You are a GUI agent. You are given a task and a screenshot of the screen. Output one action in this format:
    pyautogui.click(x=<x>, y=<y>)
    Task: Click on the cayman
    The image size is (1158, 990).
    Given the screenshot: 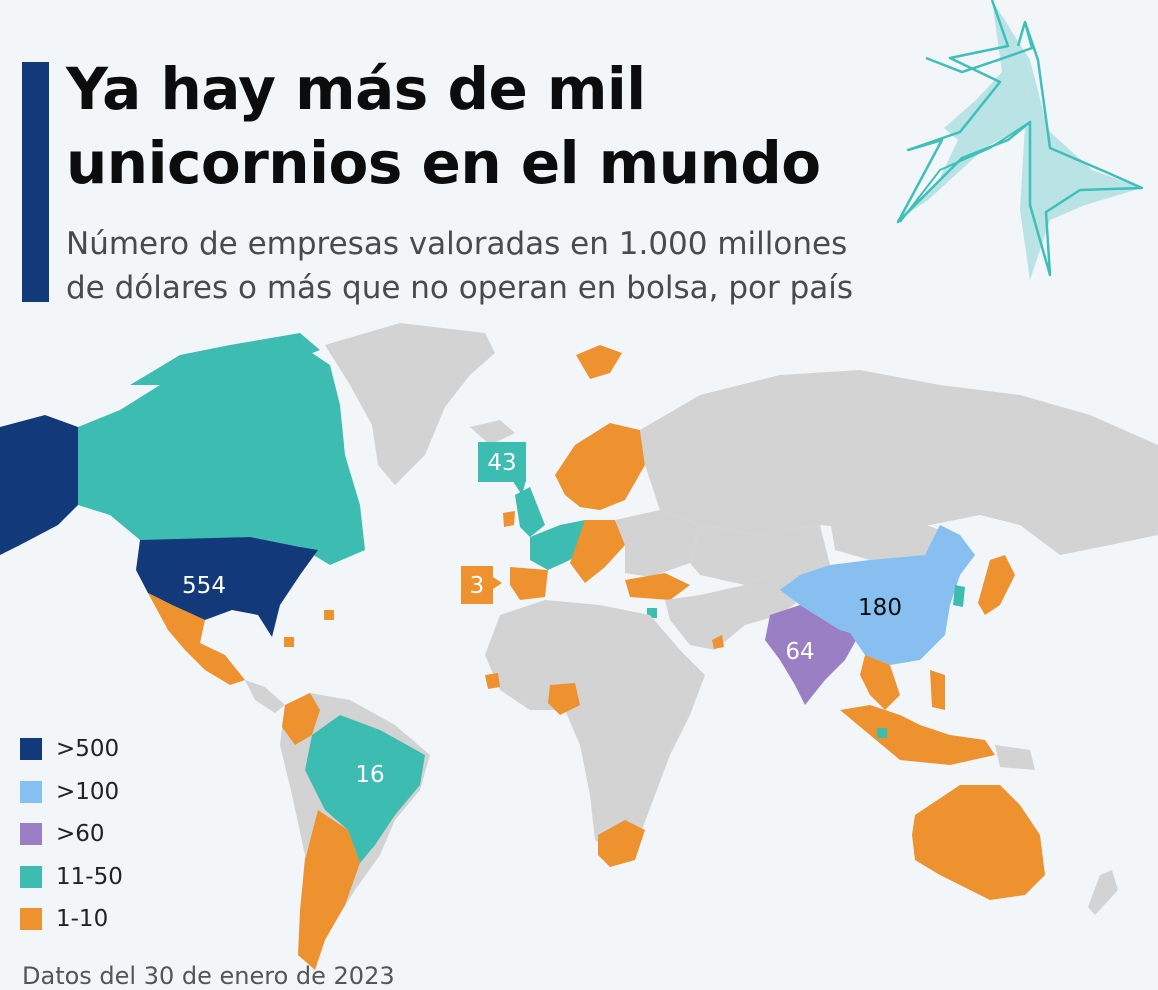 What is the action you would take?
    pyautogui.click(x=289, y=642)
    